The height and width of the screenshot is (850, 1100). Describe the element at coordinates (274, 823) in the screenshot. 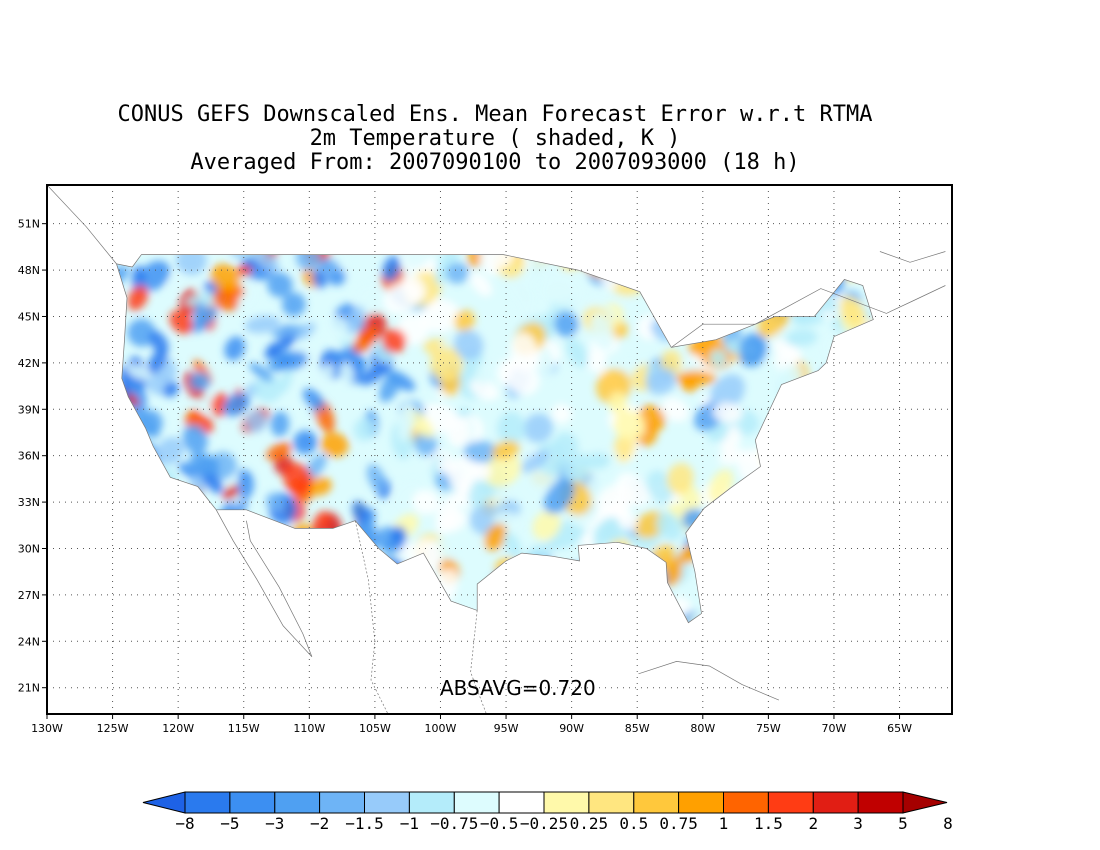

I see `colorbar-label: −3` at that location.